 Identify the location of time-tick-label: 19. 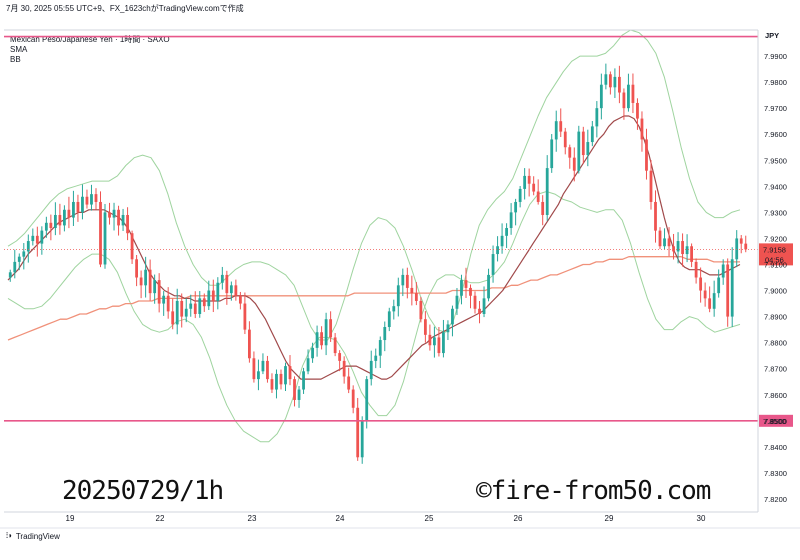
(70, 518).